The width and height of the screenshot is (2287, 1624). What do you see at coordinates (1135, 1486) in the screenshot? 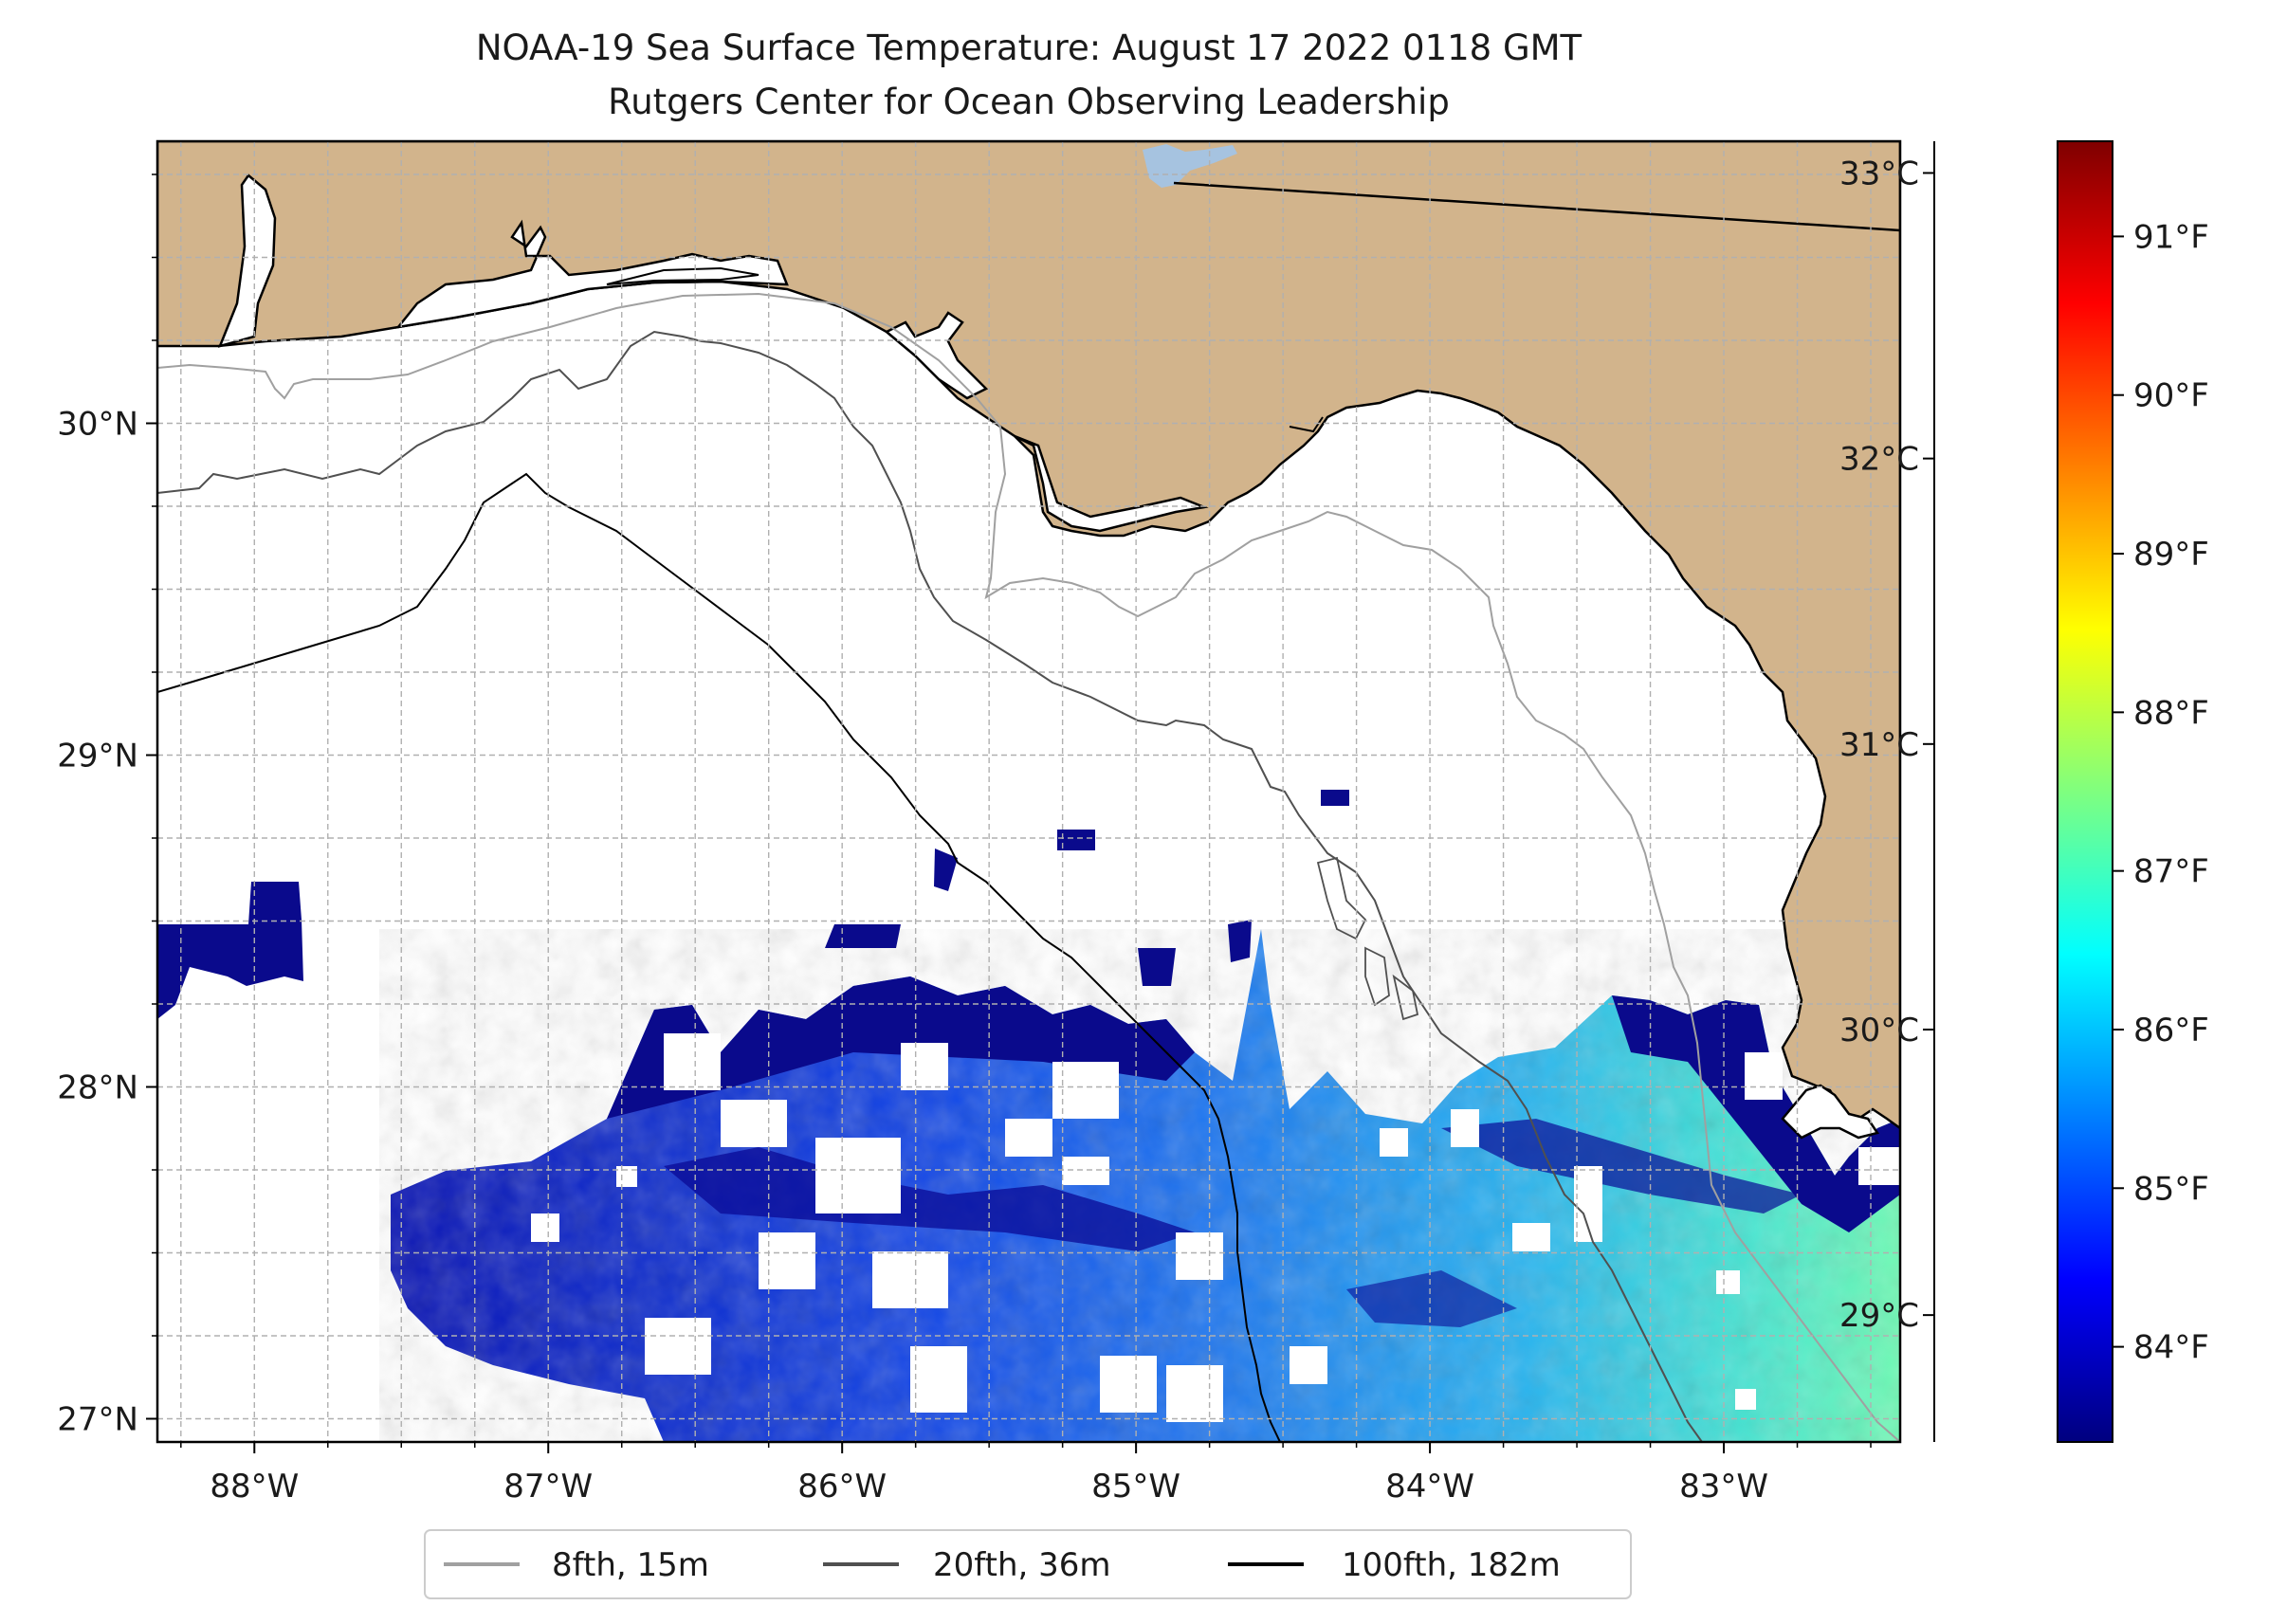
I see `x-tick-label: 85°W` at bounding box center [1135, 1486].